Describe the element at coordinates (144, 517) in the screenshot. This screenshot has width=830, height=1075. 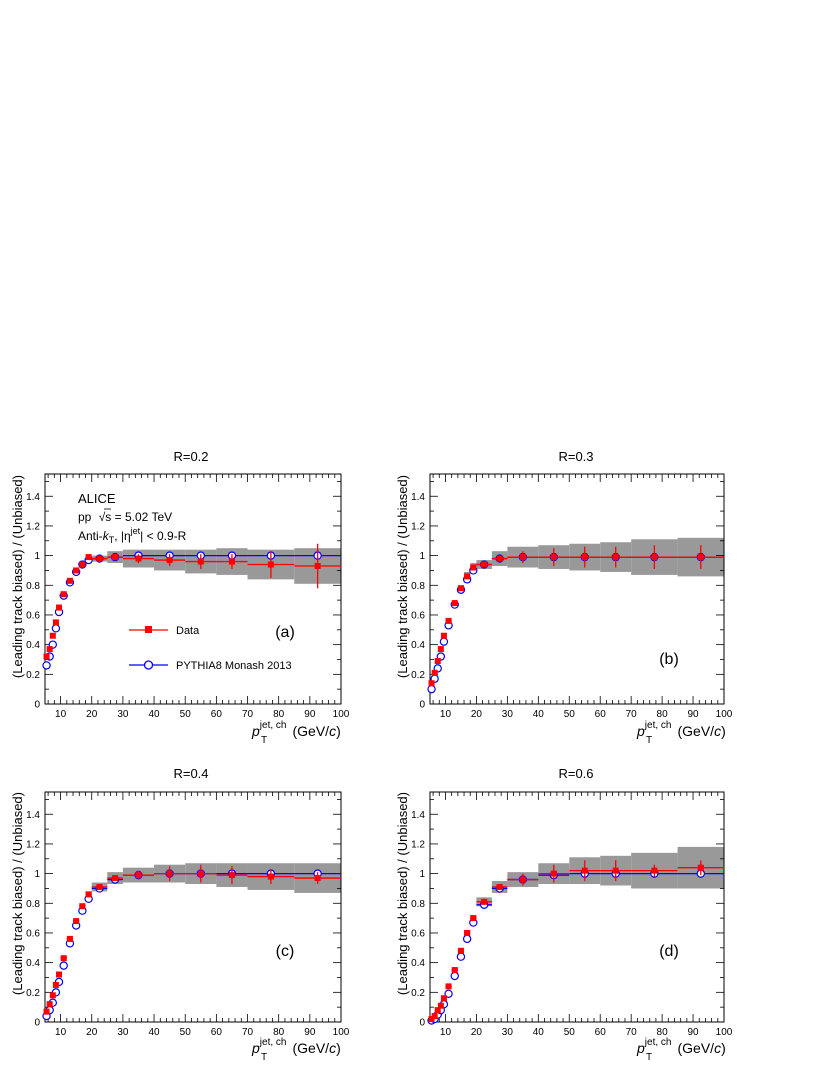
I see `energy-value: = 5.02 TeV` at that location.